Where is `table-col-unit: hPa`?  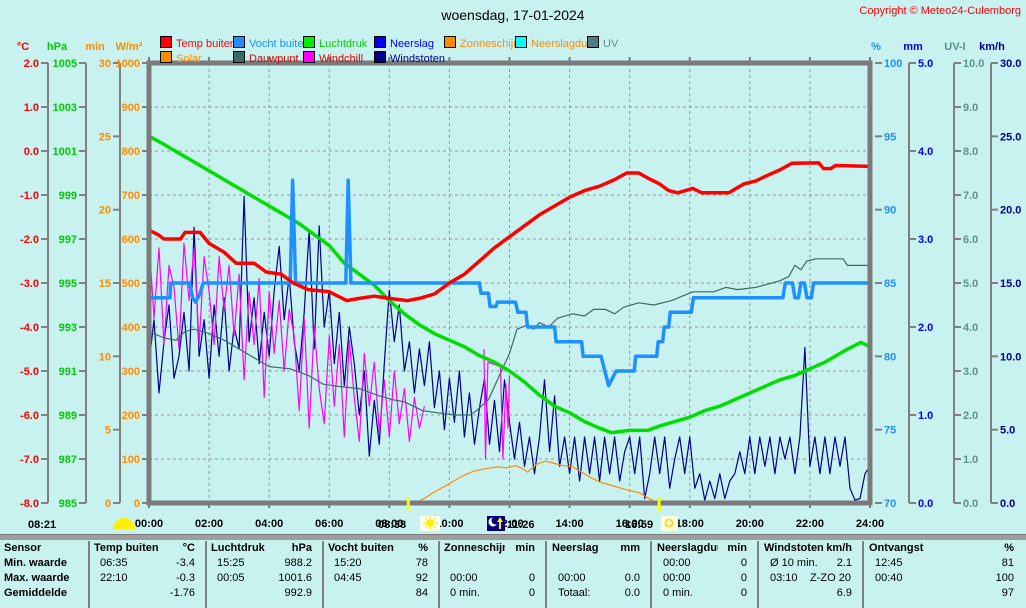
table-col-unit: hPa is located at coordinates (301, 548).